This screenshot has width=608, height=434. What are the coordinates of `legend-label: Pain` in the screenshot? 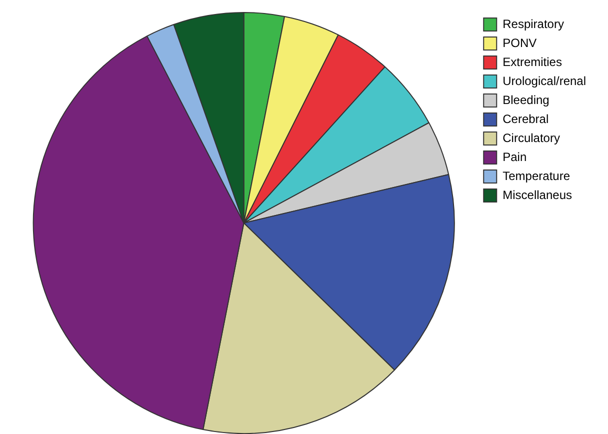 It's located at (514, 157).